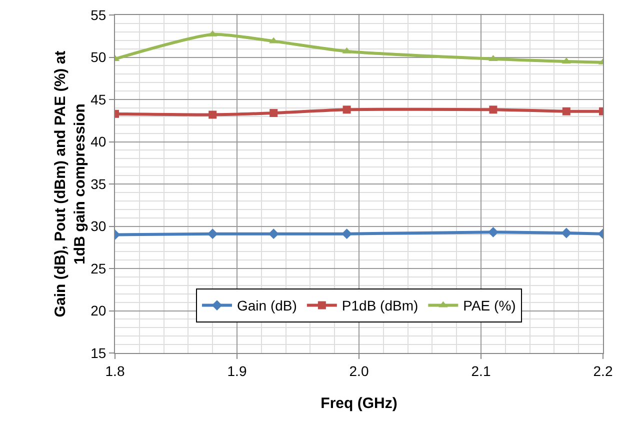 The height and width of the screenshot is (425, 617). I want to click on y-tick-label: 35, so click(98, 184).